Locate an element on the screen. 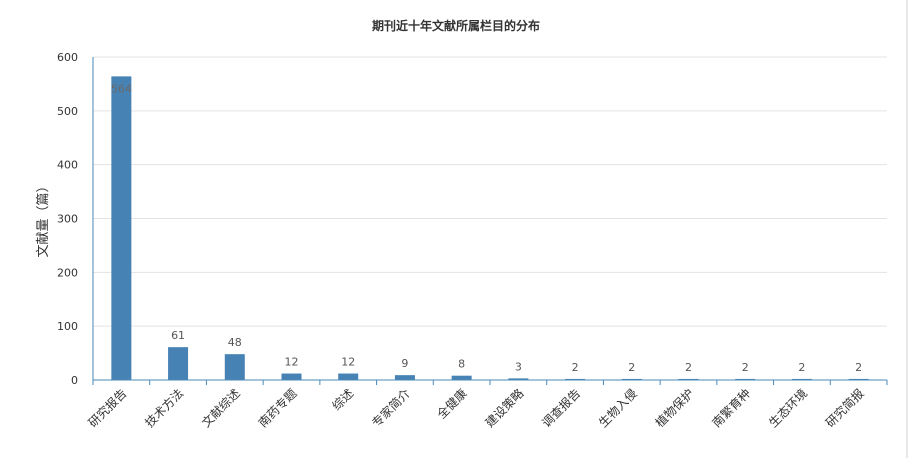 Image resolution: width=908 pixels, height=462 pixels. y-axis-title: 文献量（篇） is located at coordinates (43, 218).